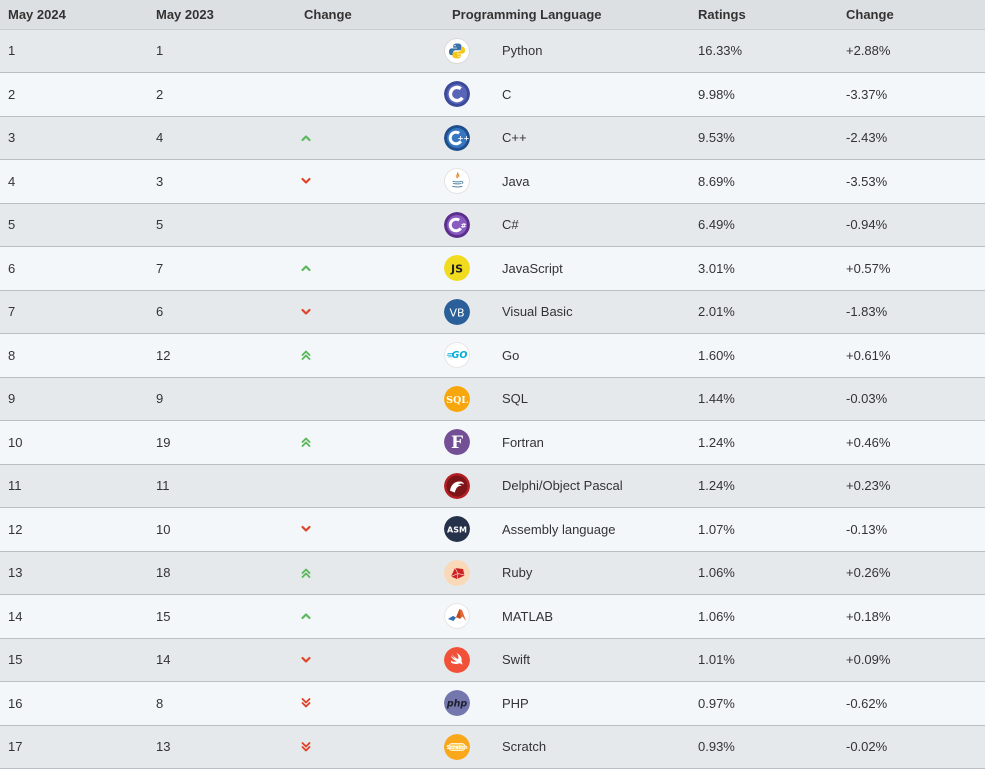  What do you see at coordinates (562, 486) in the screenshot?
I see `language-name: Delphi/Object Pascal` at bounding box center [562, 486].